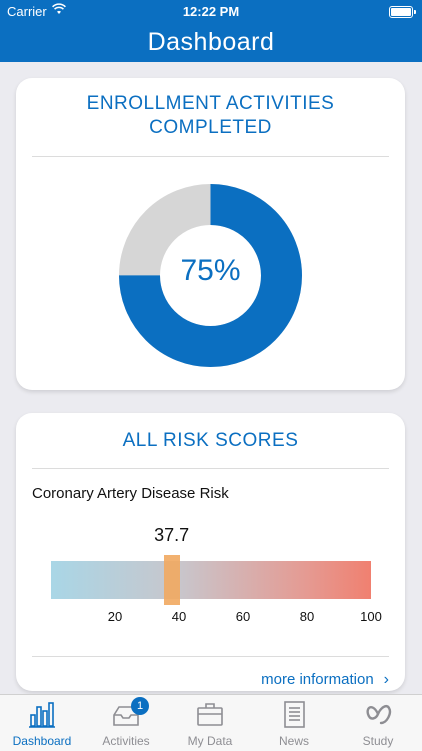 The width and height of the screenshot is (422, 751). I want to click on risk-score-value: 37.7, so click(172, 535).